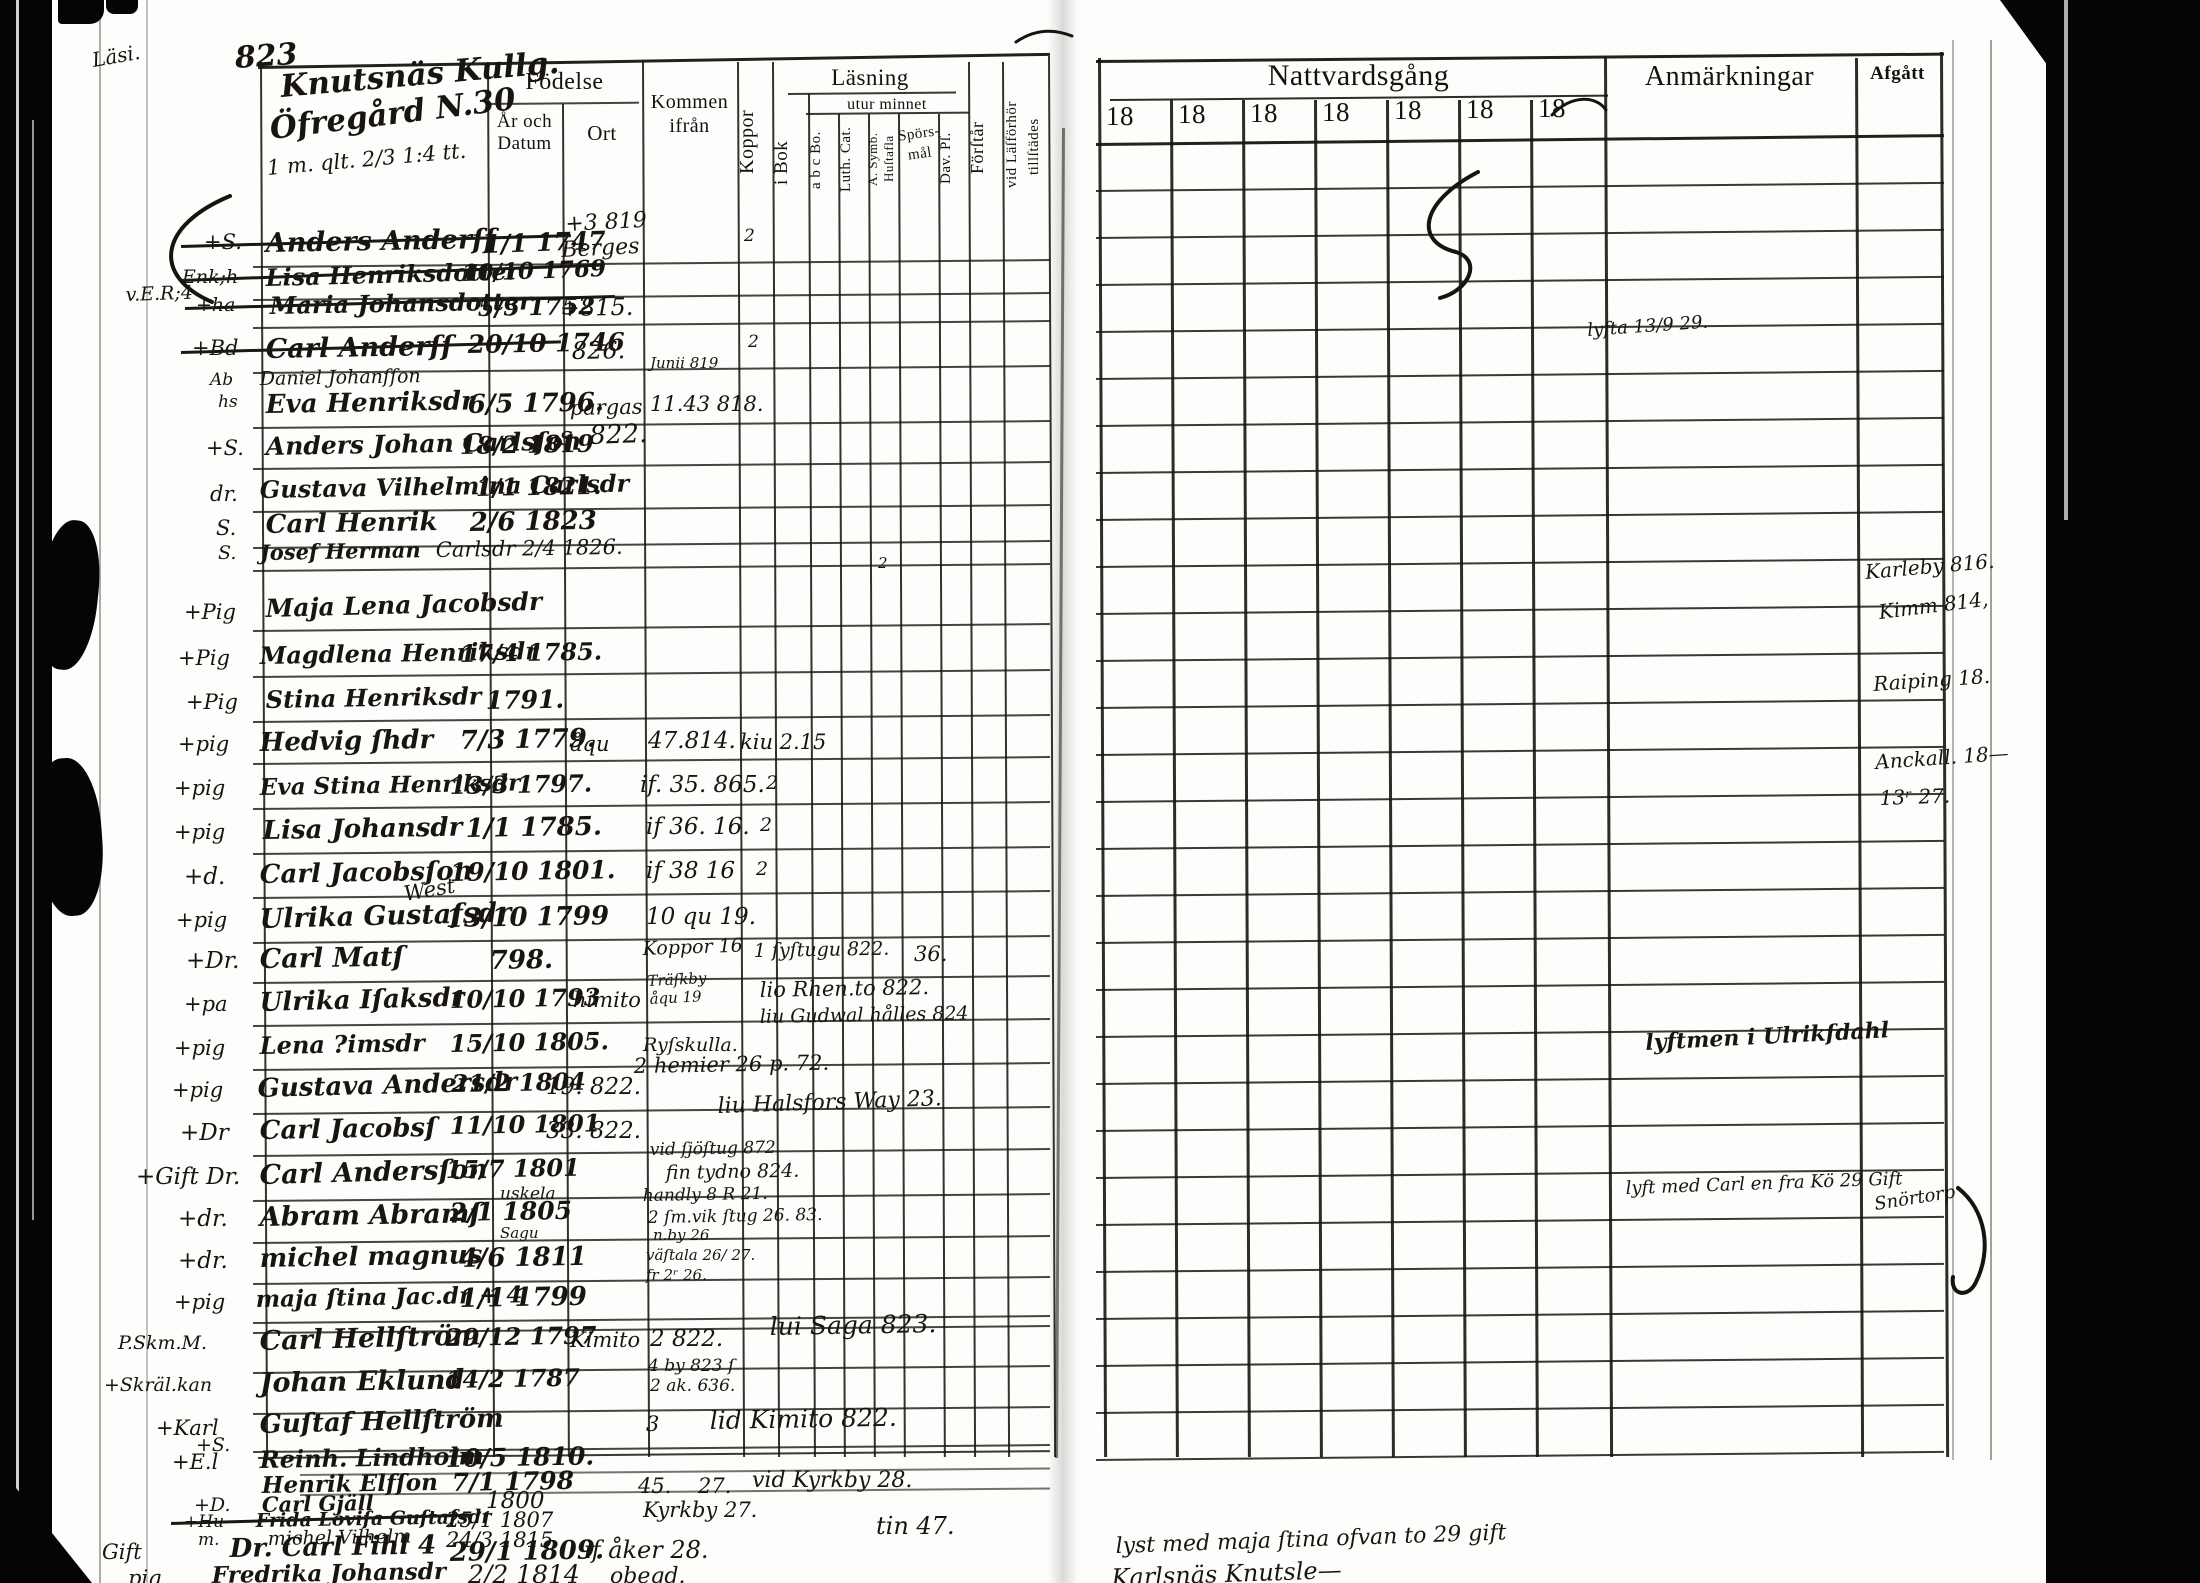 Image resolution: width=2200 pixels, height=1583 pixels. What do you see at coordinates (523, 1257) in the screenshot?
I see `handwriting-entry: 4/6 1811` at bounding box center [523, 1257].